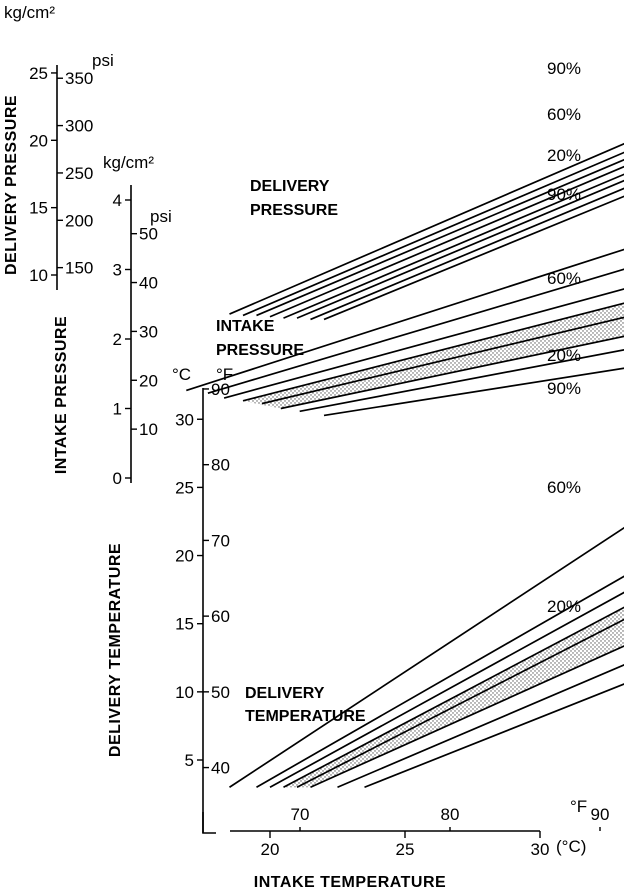 Image resolution: width=624 pixels, height=888 pixels. I want to click on intake-pressure-end-label-60: 60%, so click(564, 278).